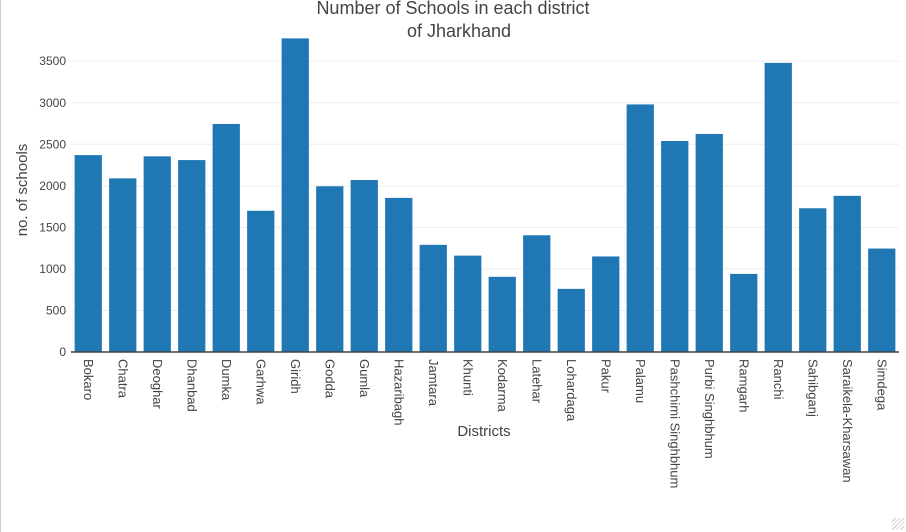 This screenshot has width=906, height=532. I want to click on bar-purbi-singhbhum, so click(709, 242).